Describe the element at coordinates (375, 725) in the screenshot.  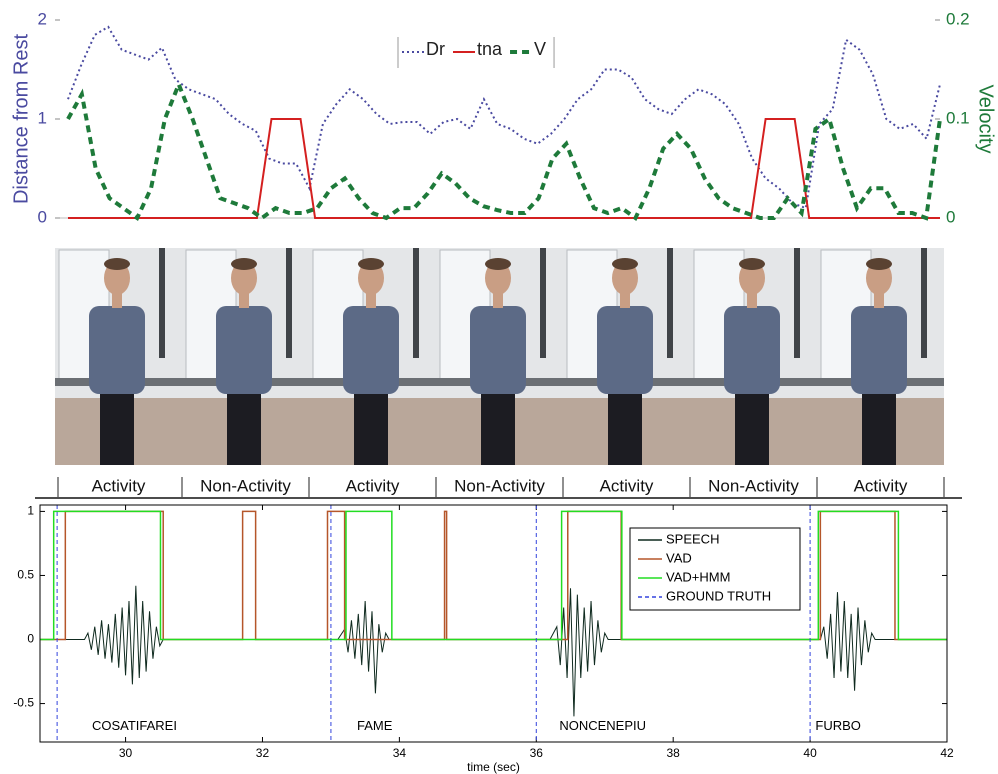
I see `annotation: FAME` at that location.